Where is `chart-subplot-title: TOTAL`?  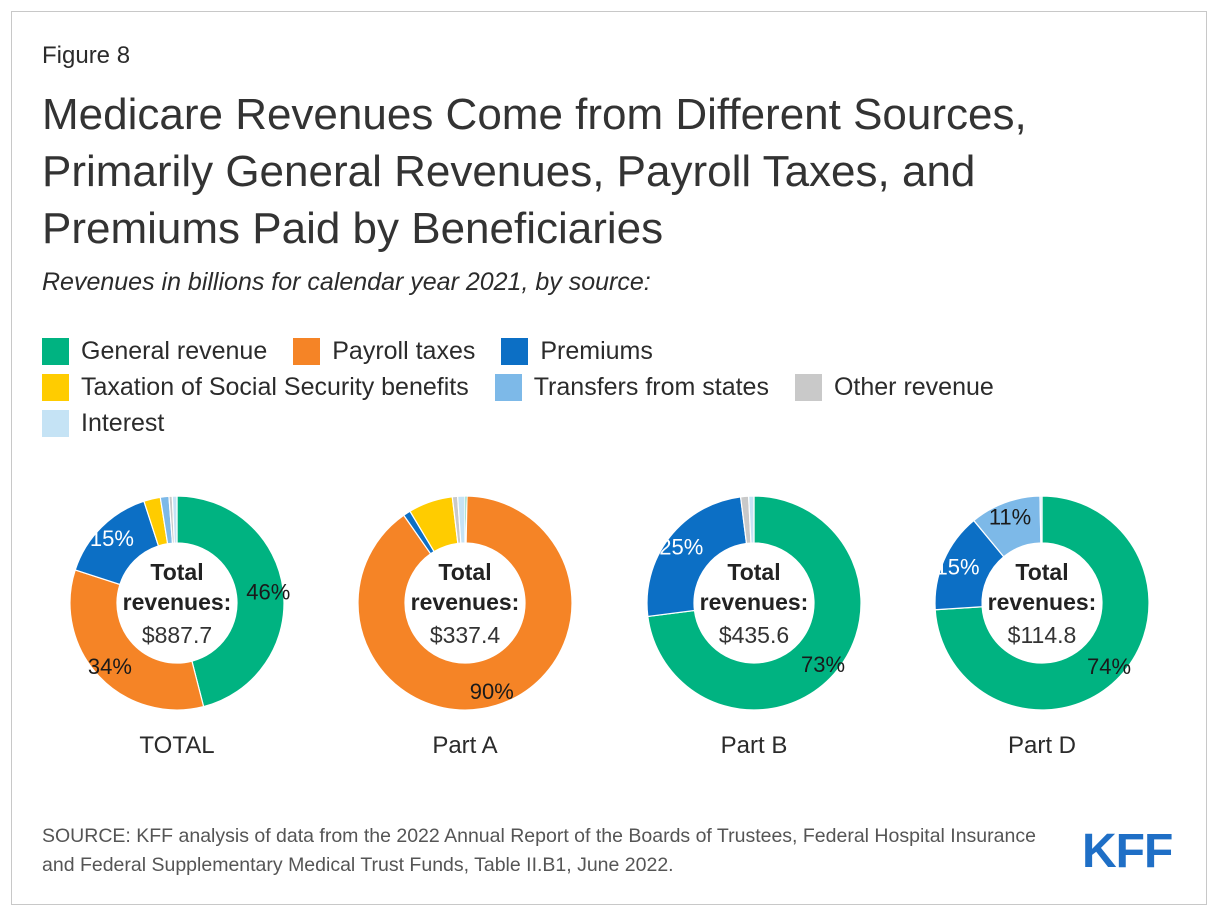
chart-subplot-title: TOTAL is located at coordinates (176, 745).